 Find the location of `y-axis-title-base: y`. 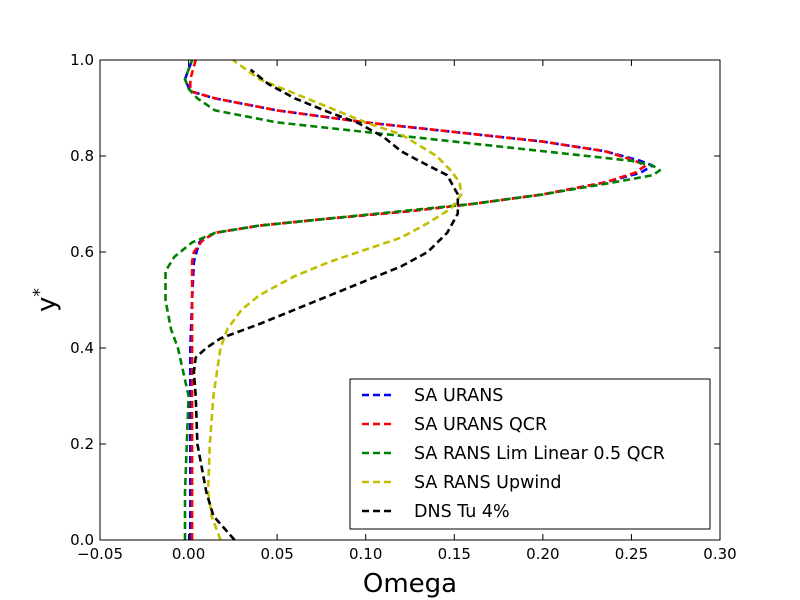

y-axis-title-base: y is located at coordinates (47, 304).